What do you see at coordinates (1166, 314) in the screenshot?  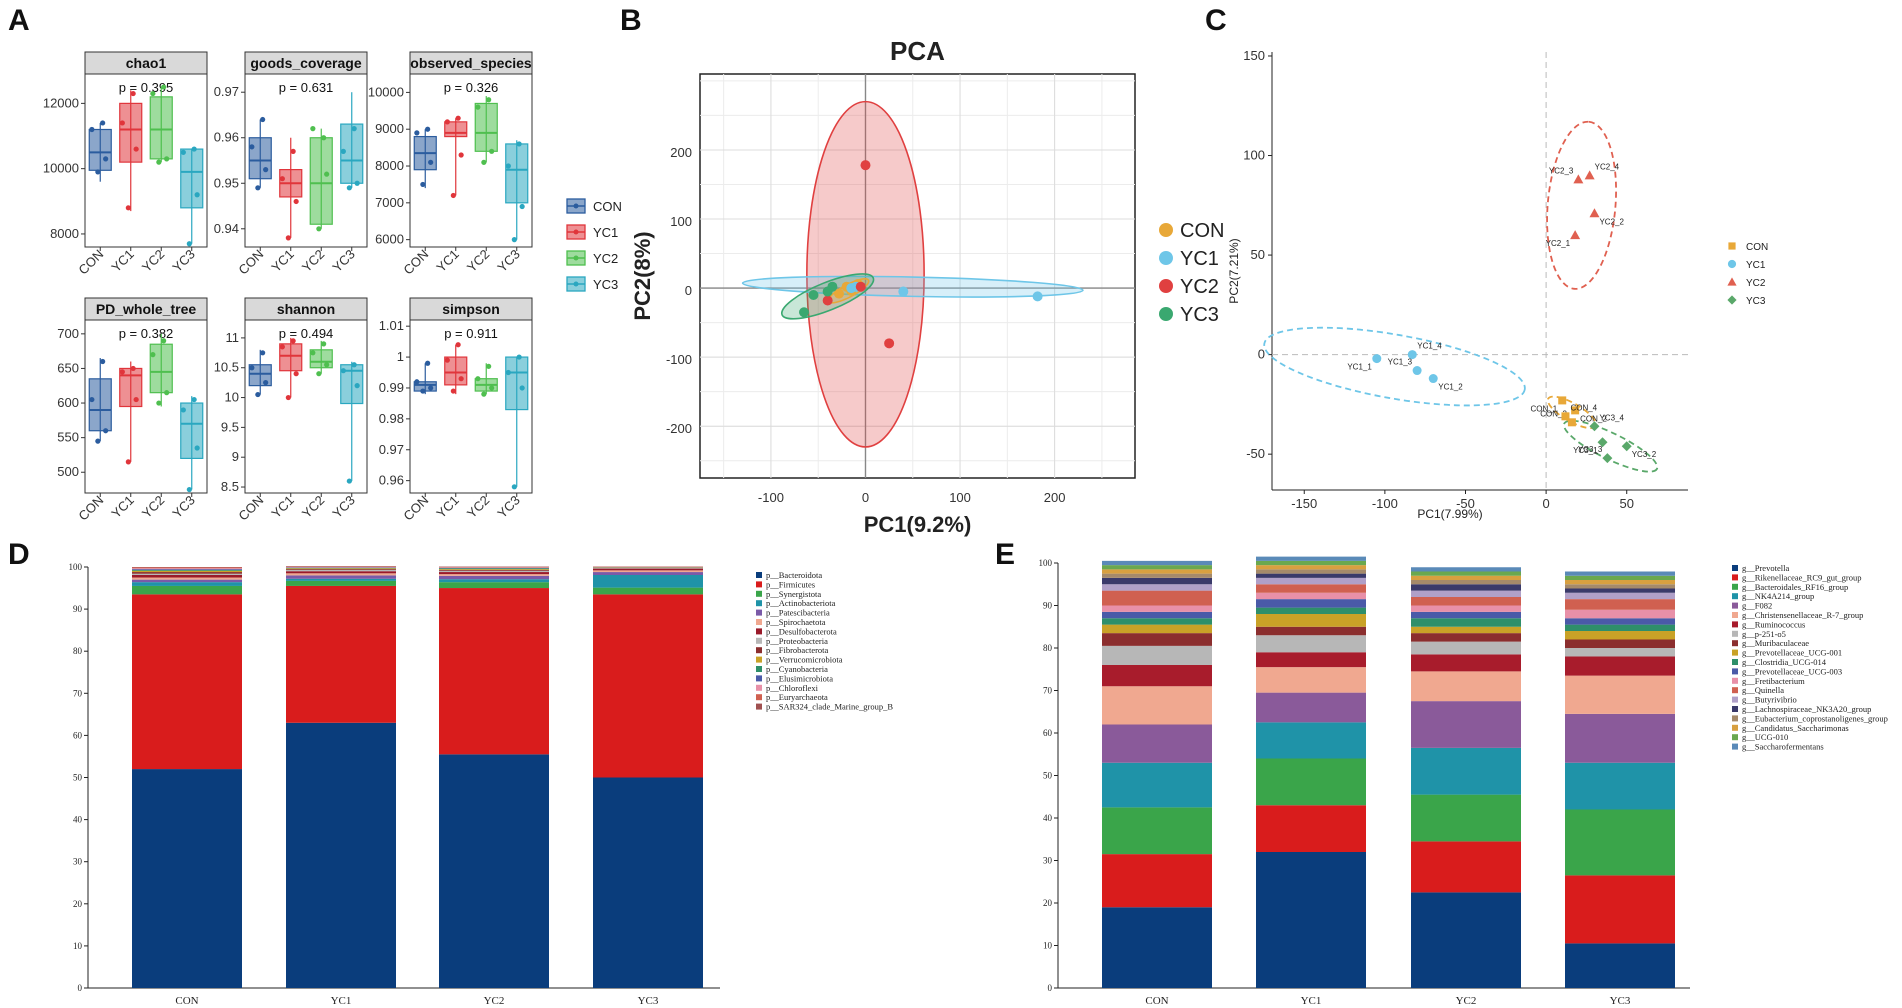 I see `legend-marker-YC3` at bounding box center [1166, 314].